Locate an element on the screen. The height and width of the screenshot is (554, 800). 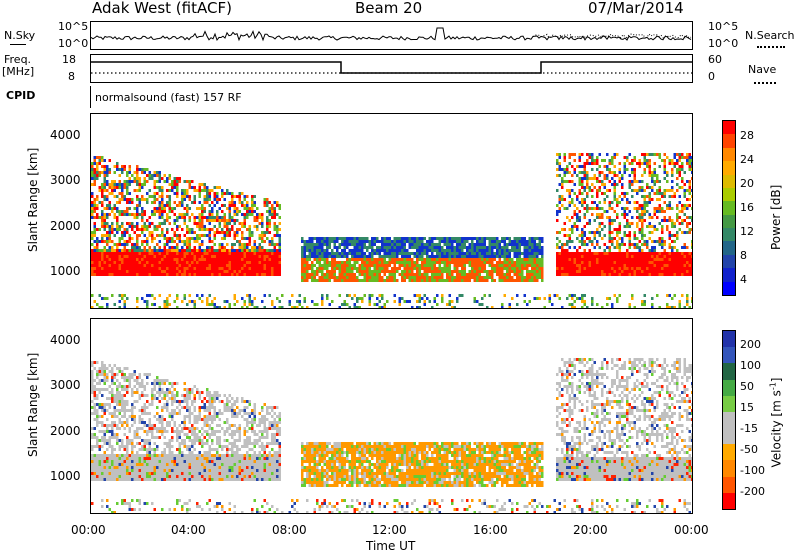
colorbar-tick: 28 is located at coordinates (747, 135).